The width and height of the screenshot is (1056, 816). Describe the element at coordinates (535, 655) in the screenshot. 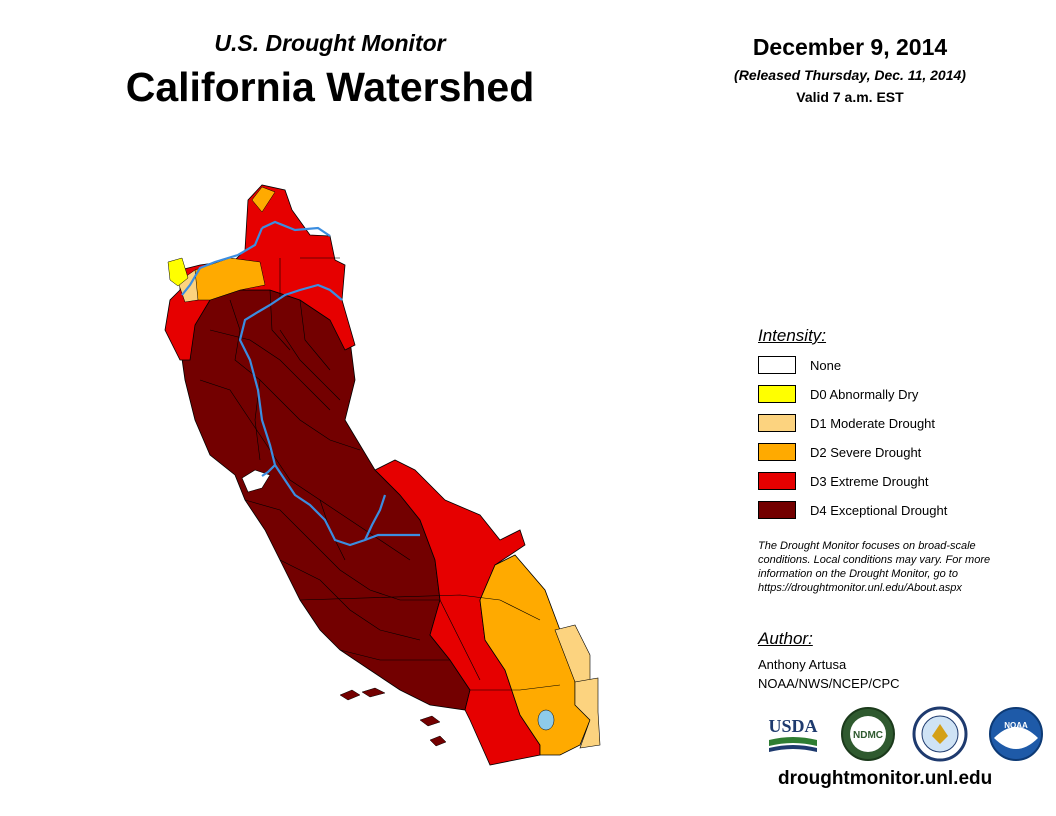

I see `d2-southeast-region` at that location.